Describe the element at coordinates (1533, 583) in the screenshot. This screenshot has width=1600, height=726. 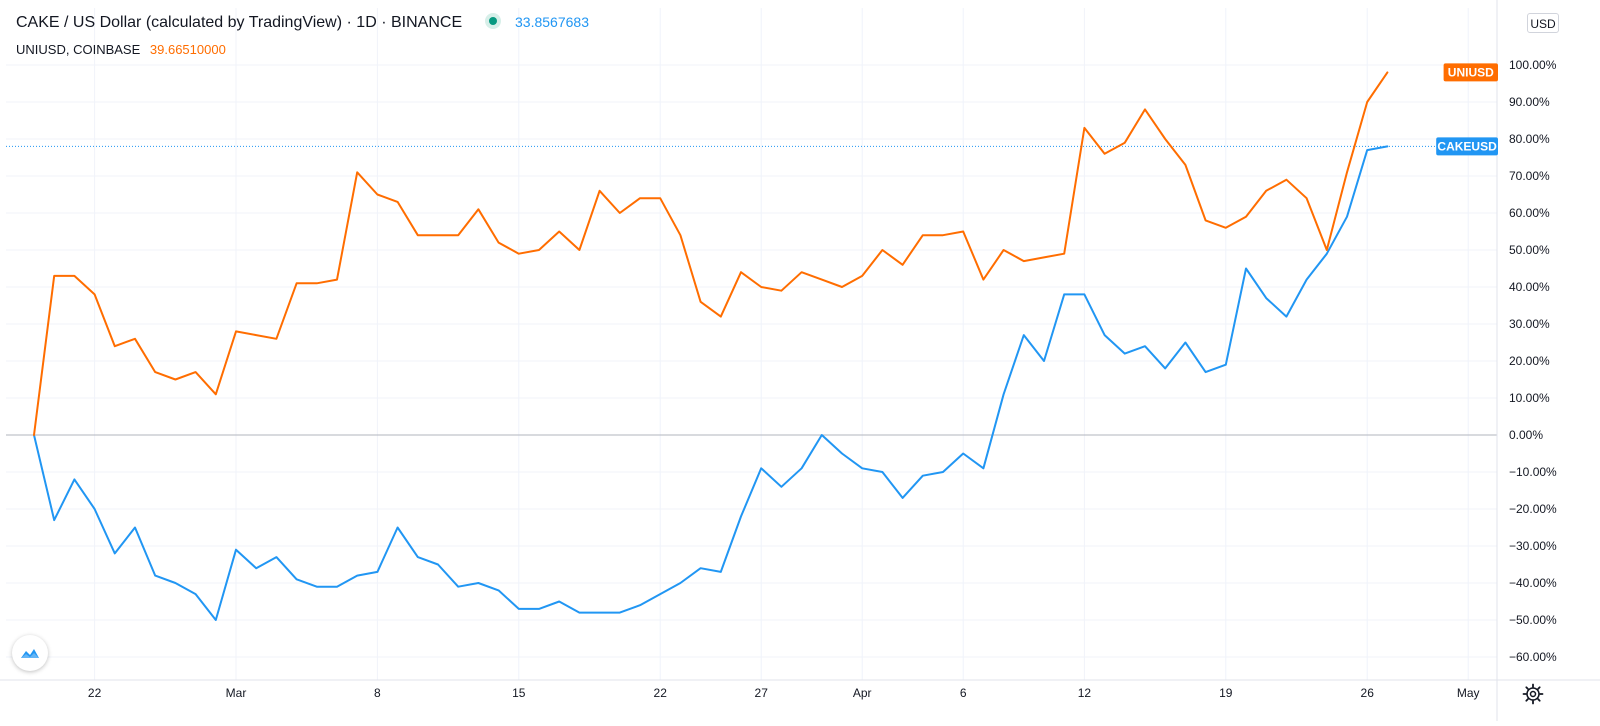
I see `y-tick-label: −40.00%` at that location.